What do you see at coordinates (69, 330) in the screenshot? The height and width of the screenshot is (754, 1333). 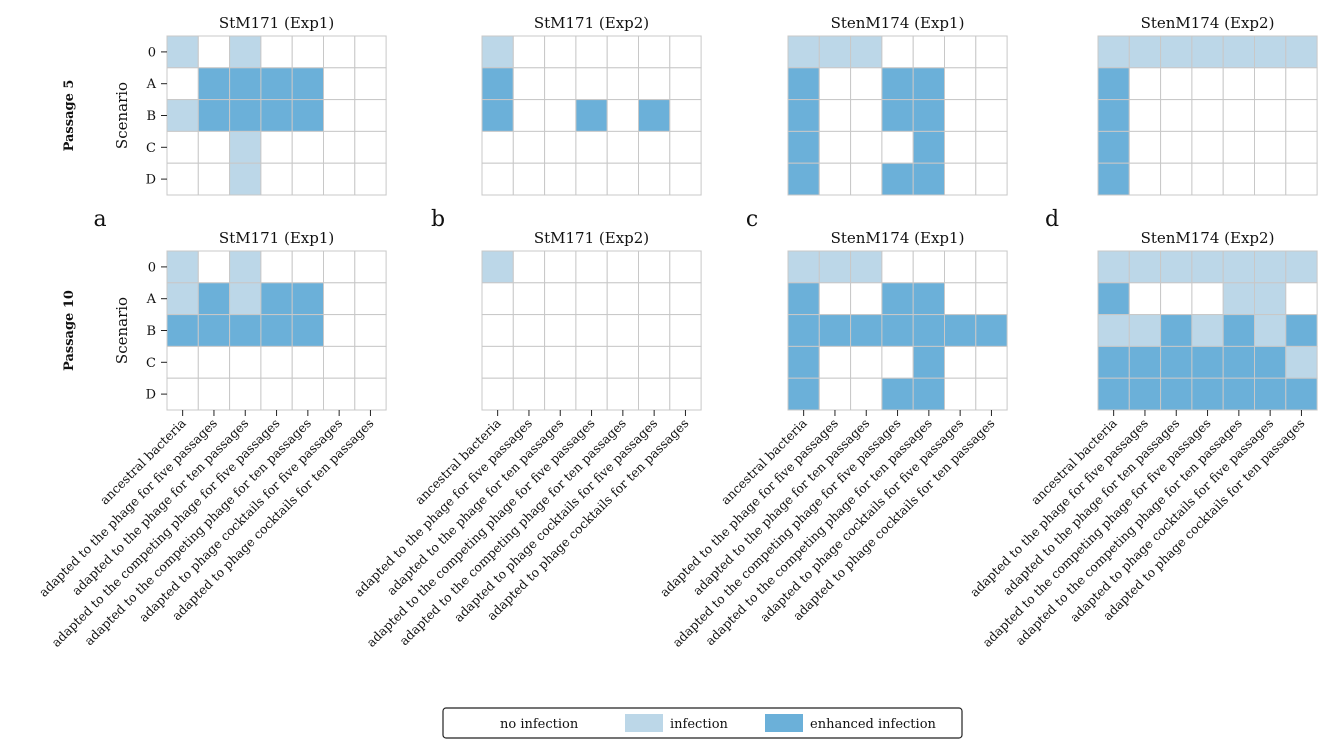 I see `passage-row-label: Passage 10` at bounding box center [69, 330].